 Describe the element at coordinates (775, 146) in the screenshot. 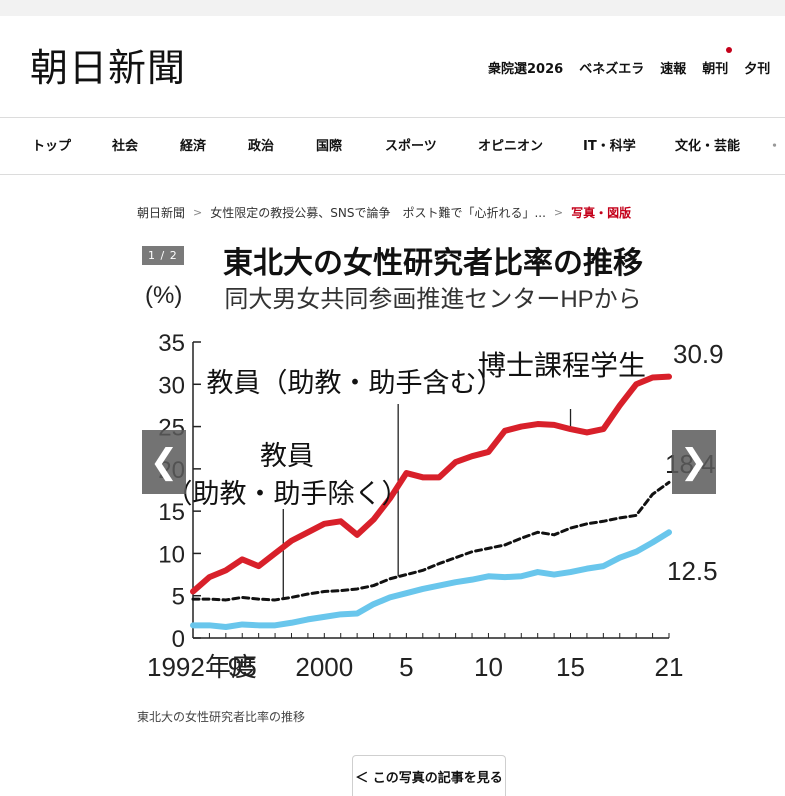

I see `category-more: ・` at that location.